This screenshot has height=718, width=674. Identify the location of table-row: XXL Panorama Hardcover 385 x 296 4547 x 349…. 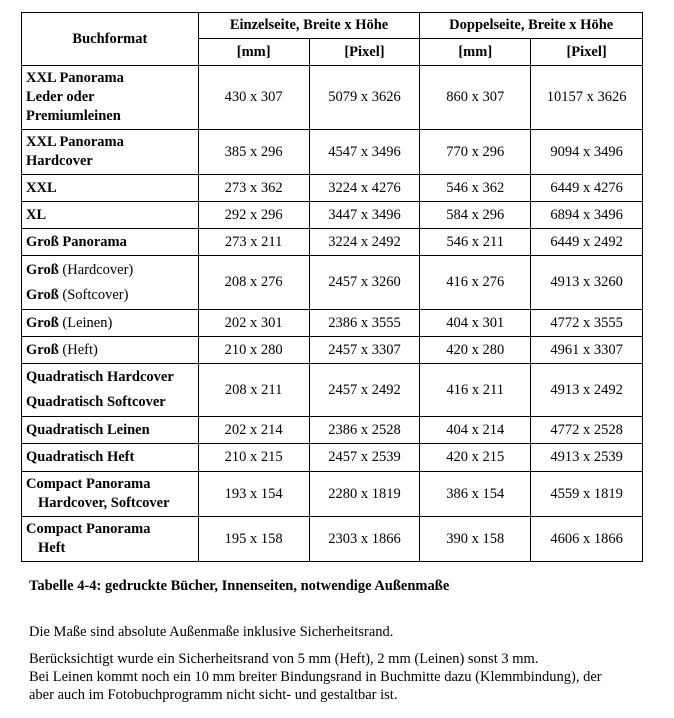
(332, 152).